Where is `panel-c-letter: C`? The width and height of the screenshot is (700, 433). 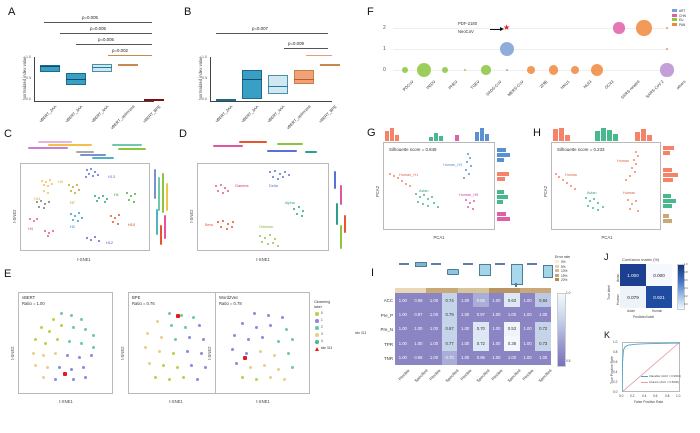 panel-c-letter: C is located at coordinates (8, 134).